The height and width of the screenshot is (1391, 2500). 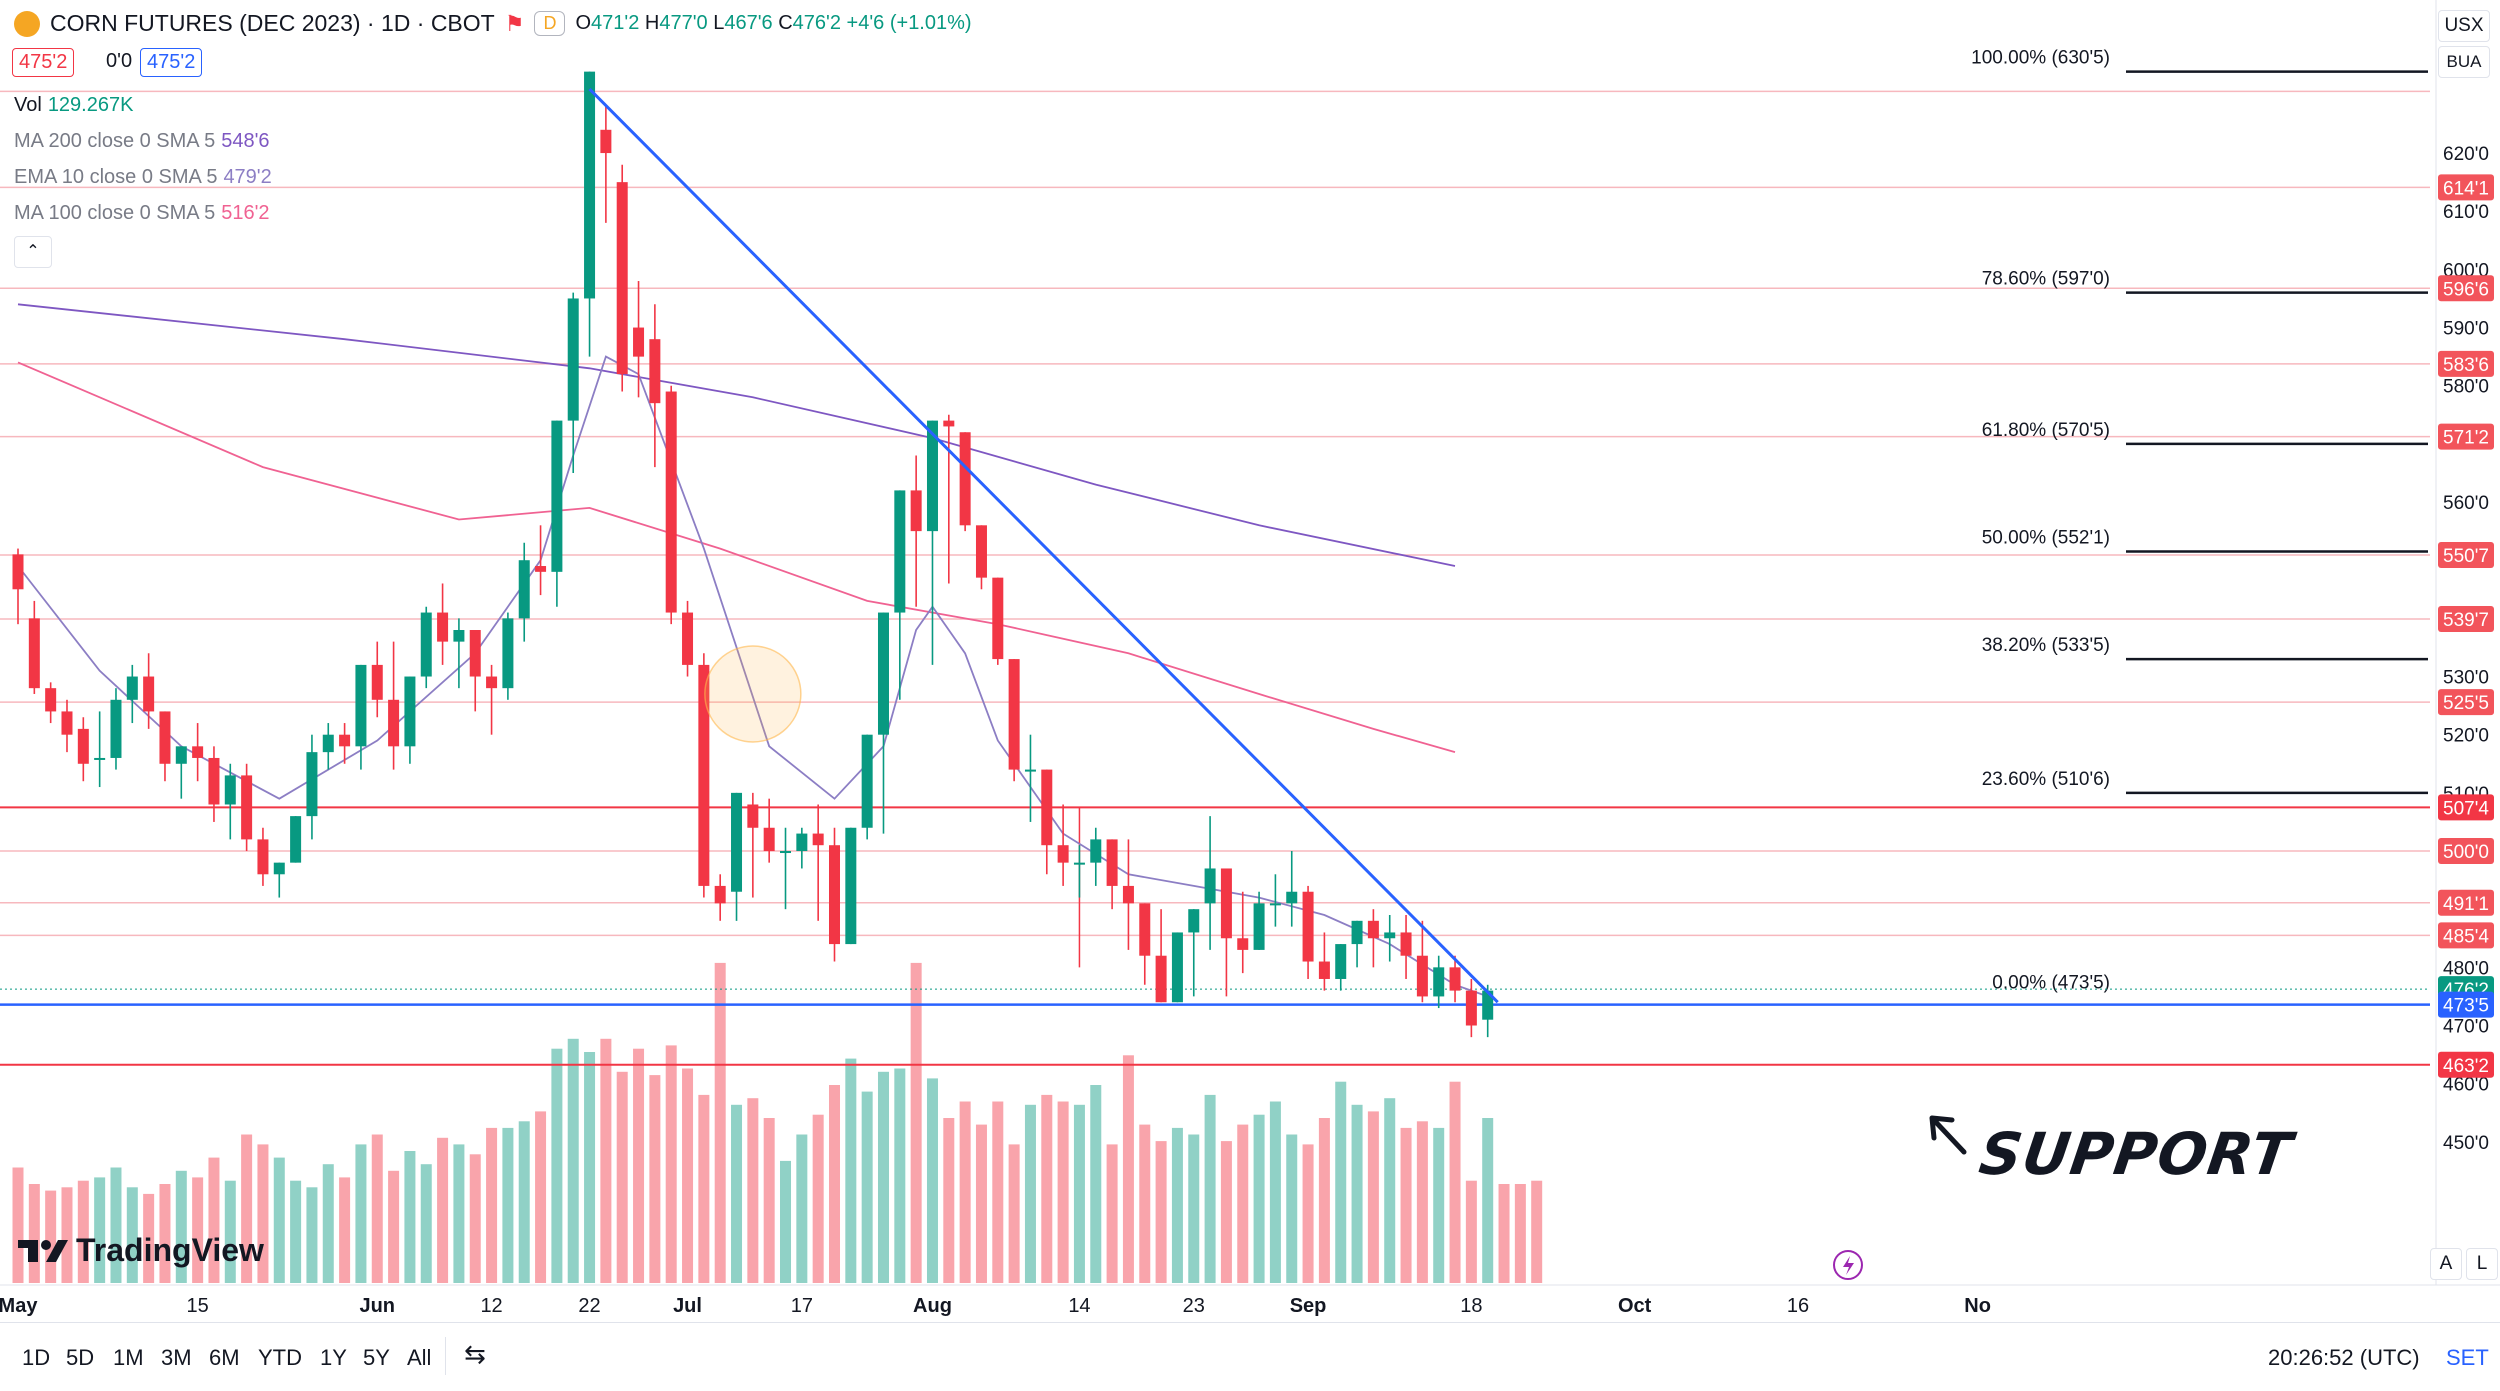 What do you see at coordinates (142, 213) in the screenshot?
I see `ma100-legend: MA 100 close 0 SMA 5 516'2` at bounding box center [142, 213].